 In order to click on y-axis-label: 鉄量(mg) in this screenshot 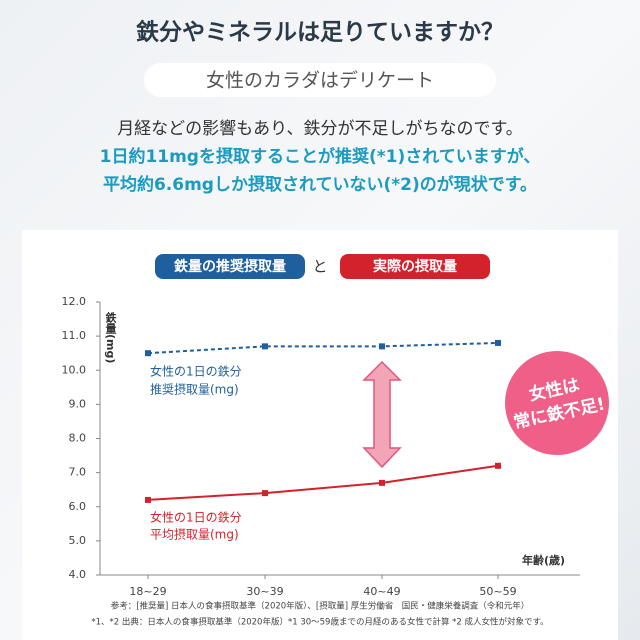, I will do `click(110, 337)`.